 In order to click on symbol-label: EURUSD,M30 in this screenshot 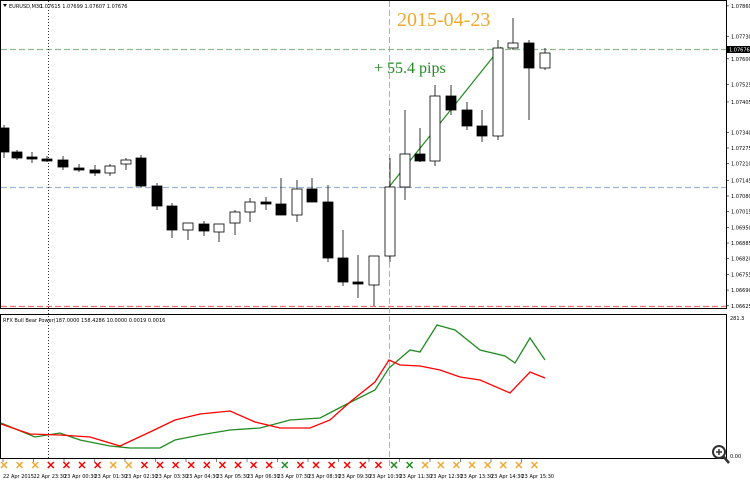, I will do `click(25, 7)`.